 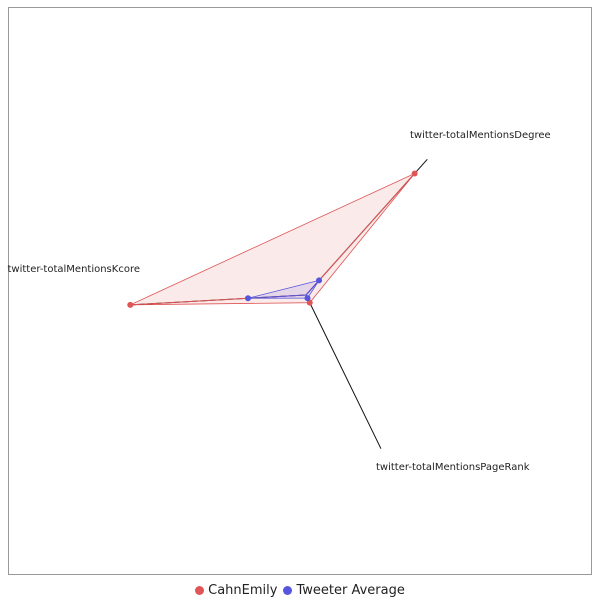 What do you see at coordinates (283, 289) in the screenshot?
I see `series-area-tweeter-average` at bounding box center [283, 289].